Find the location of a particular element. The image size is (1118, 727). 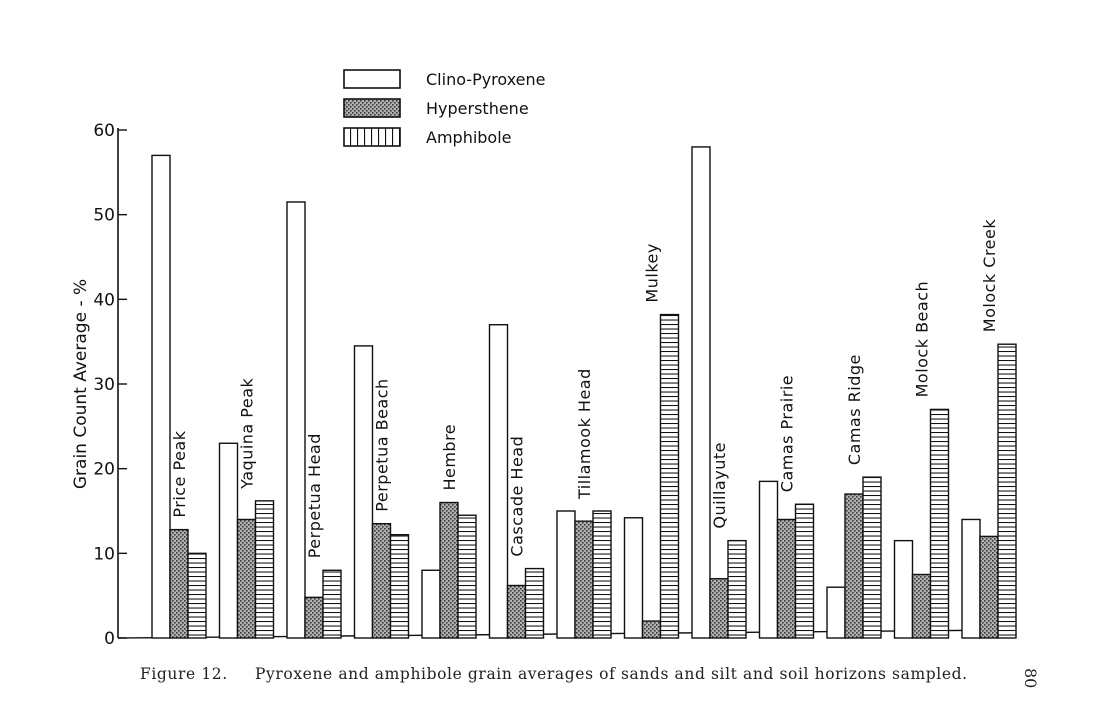

y-tick-label: 40 is located at coordinates (104, 300).